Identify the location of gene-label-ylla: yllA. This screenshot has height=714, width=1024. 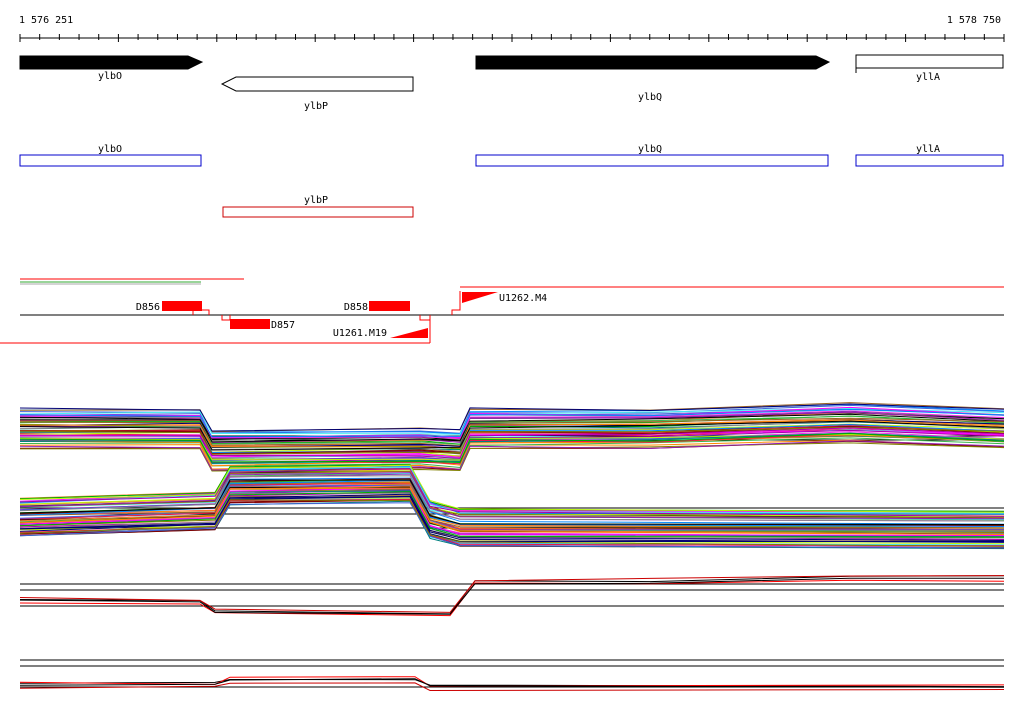
(928, 77).